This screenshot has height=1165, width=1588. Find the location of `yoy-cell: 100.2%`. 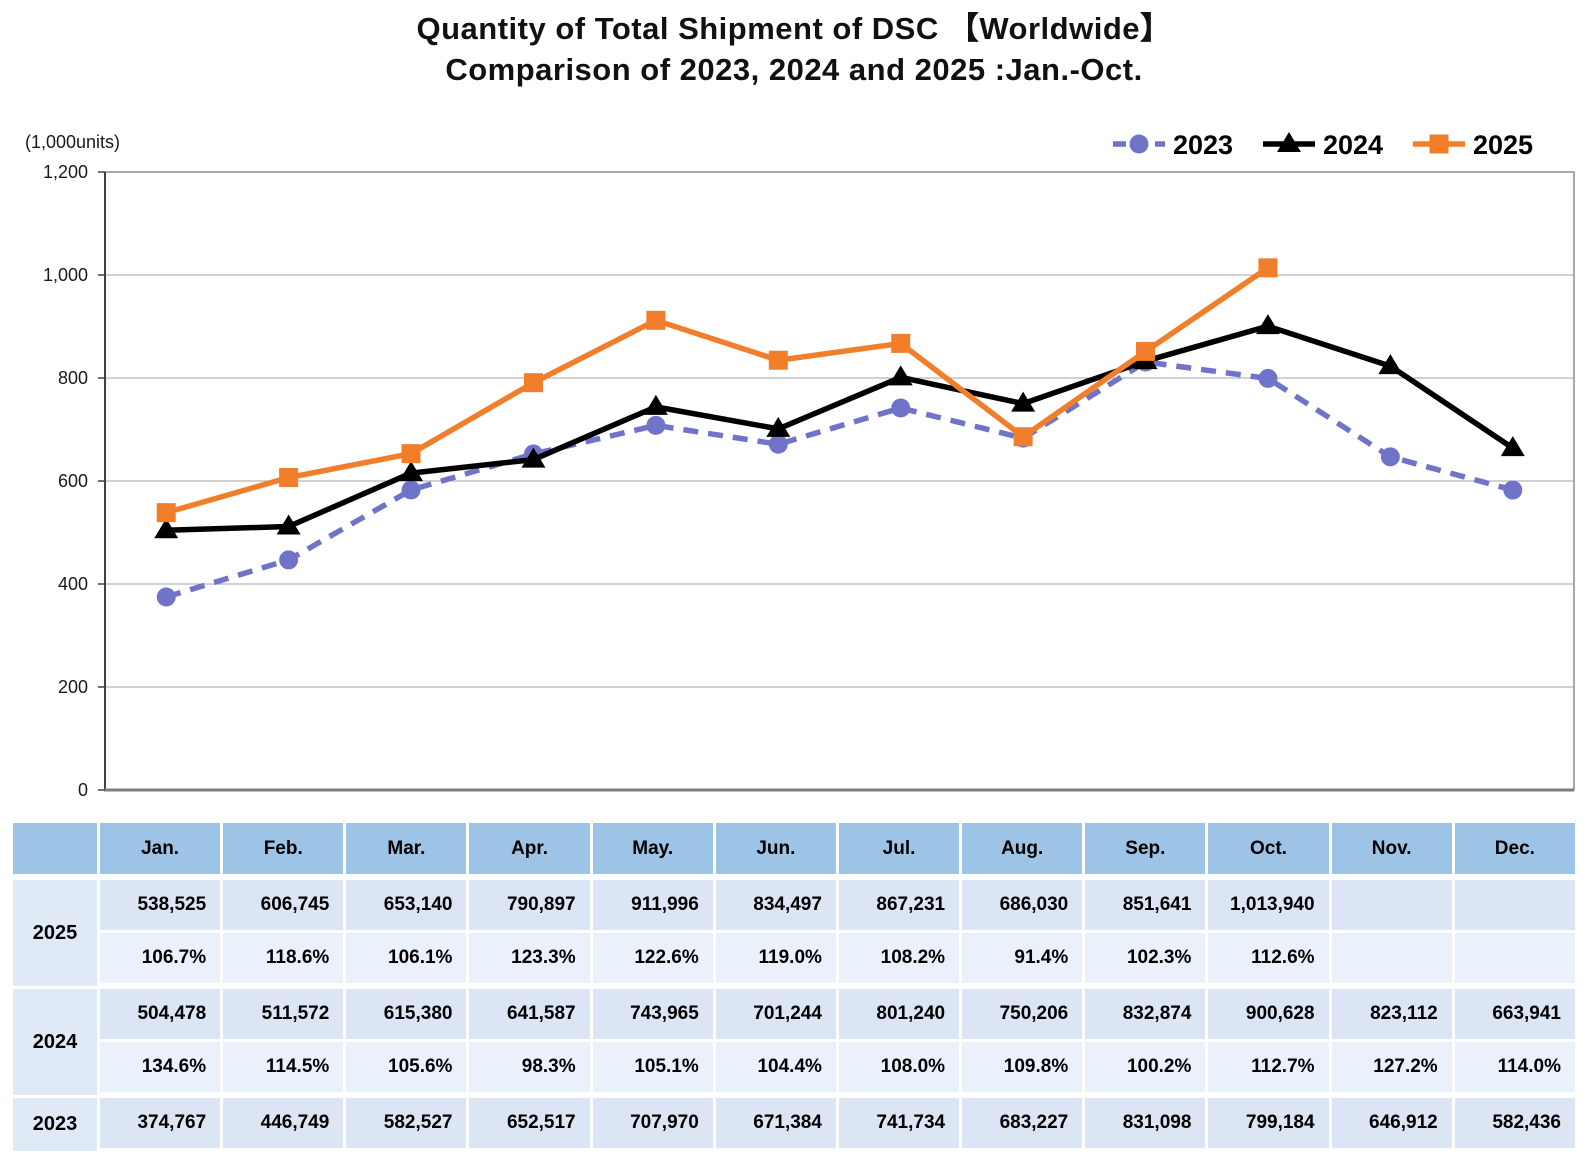

yoy-cell: 100.2% is located at coordinates (1145, 1068).